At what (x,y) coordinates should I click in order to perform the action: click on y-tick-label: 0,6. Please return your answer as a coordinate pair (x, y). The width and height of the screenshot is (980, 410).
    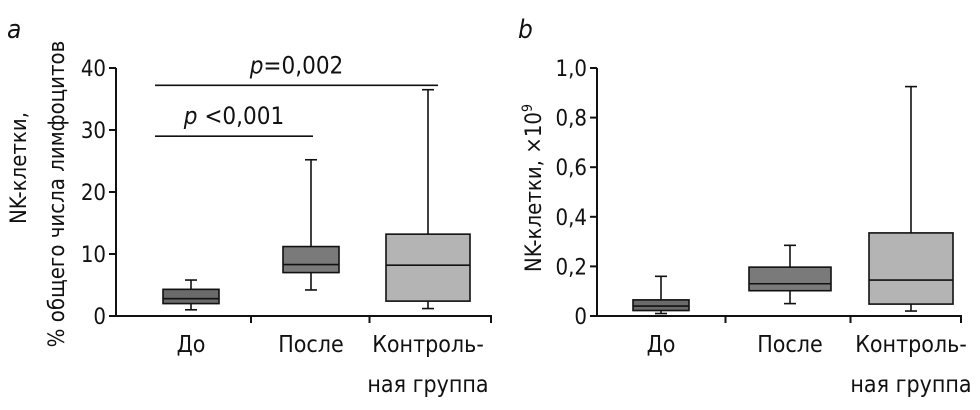
    Looking at the image, I should click on (571, 168).